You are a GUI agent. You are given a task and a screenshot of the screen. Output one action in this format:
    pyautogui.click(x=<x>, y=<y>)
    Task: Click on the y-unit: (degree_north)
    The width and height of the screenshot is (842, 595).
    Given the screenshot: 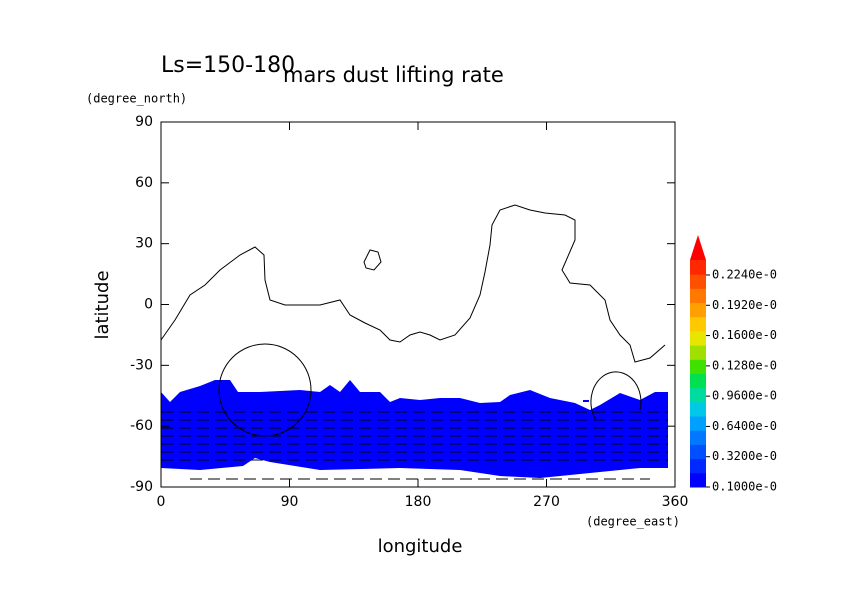 What is the action you would take?
    pyautogui.click(x=136, y=99)
    